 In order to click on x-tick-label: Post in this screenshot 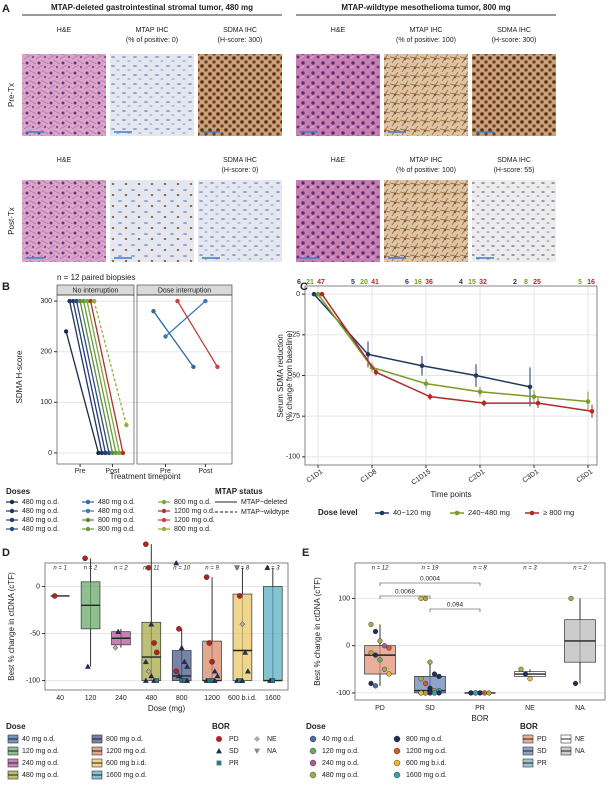, I will do `click(205, 471)`.